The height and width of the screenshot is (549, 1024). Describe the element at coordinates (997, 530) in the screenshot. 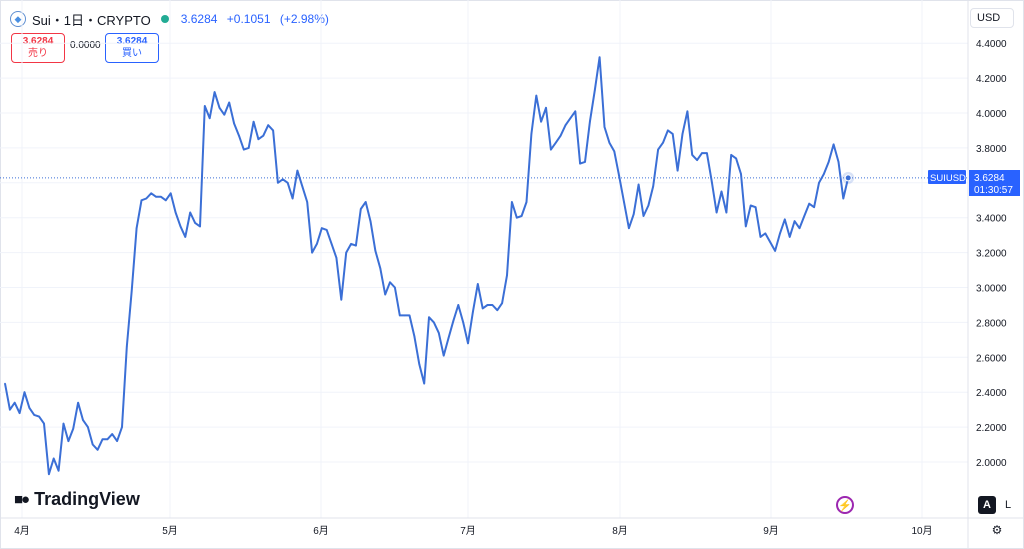

I see `gear-icon: ⚙` at that location.